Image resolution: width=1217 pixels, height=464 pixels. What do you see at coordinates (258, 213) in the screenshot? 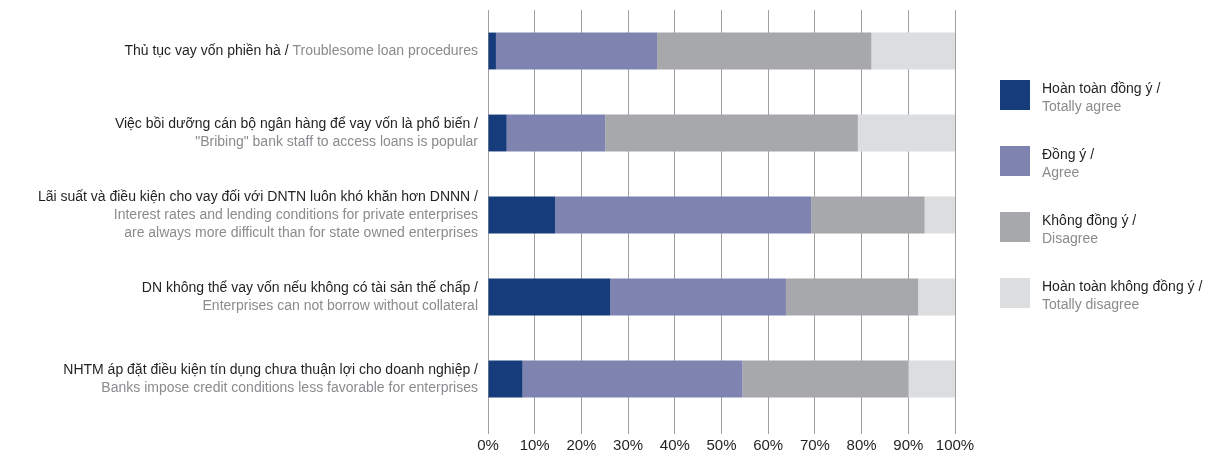
I see `y-tick-label: Lãi suất và điều kiện cho vay đối với DNTN luôn khó khăn hơn DNNN / Interest rates and lending conditions for private enterprises are always more difficult than for state owned enterprises` at bounding box center [258, 213].